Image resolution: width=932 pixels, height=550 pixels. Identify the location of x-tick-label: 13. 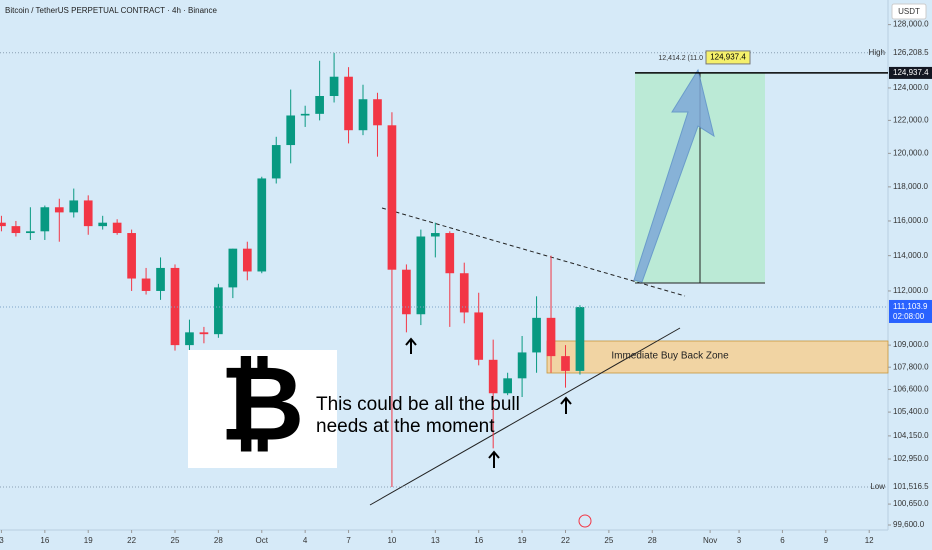
(435, 540).